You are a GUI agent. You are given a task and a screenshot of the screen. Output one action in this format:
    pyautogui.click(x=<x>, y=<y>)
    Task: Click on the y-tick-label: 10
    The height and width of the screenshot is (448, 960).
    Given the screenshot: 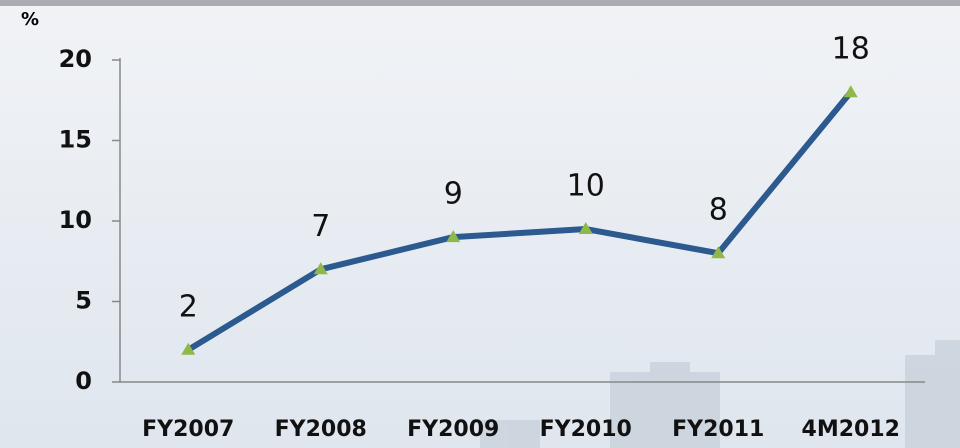 What is the action you would take?
    pyautogui.click(x=75, y=220)
    